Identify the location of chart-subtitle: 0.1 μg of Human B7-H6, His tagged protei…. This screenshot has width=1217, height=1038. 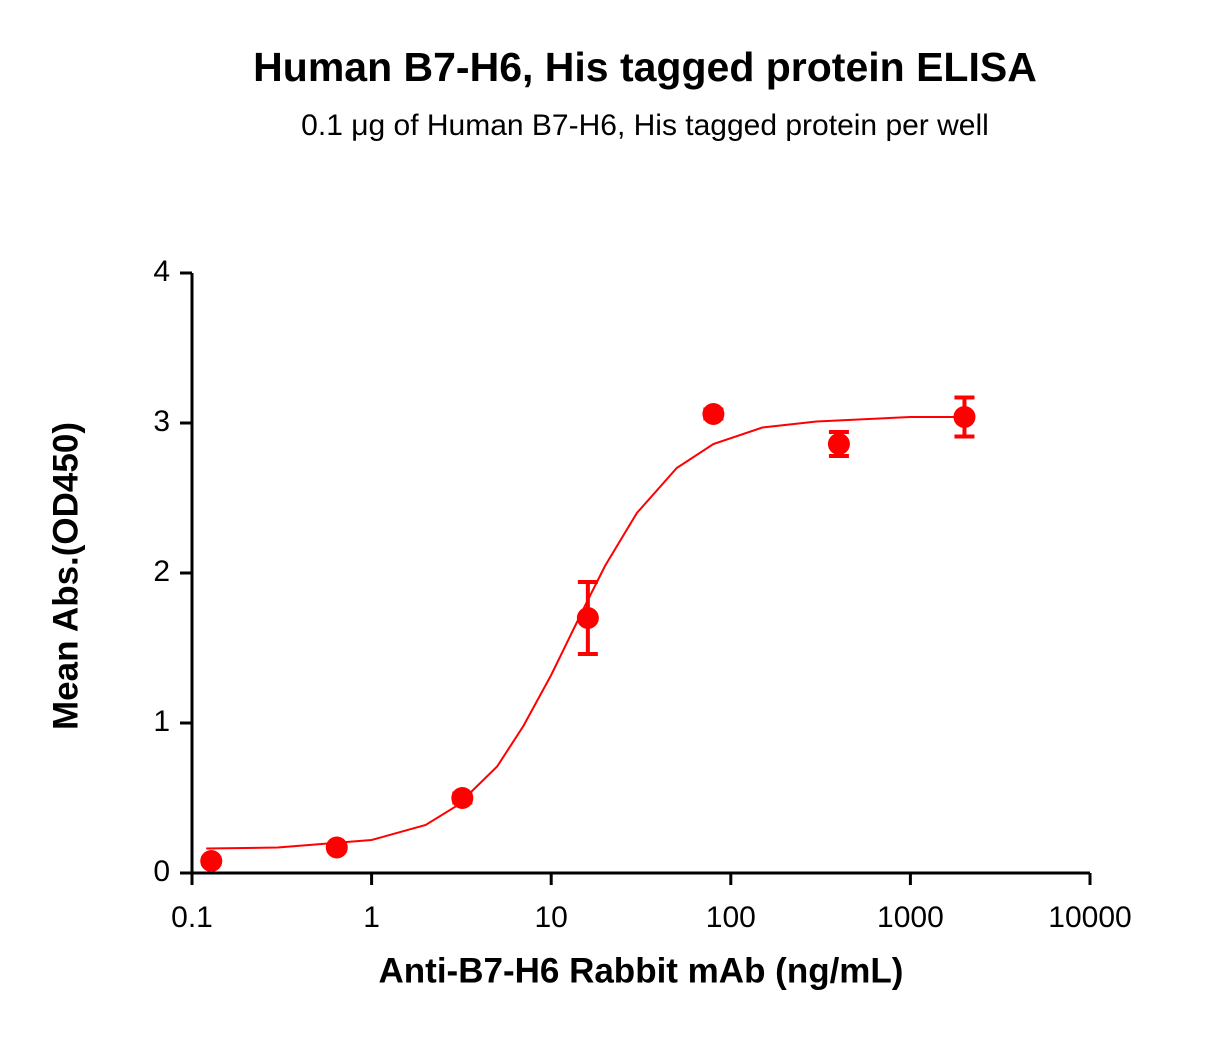
(645, 125).